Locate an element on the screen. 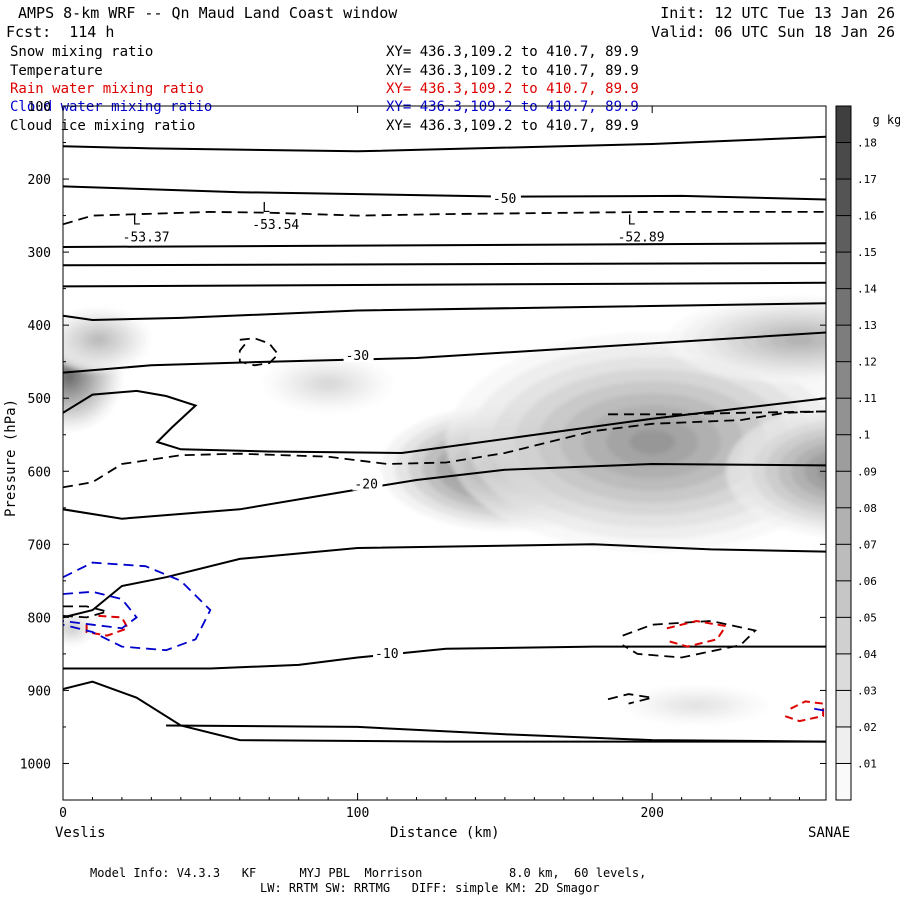 Image resolution: width=900 pixels, height=900 pixels. colorbar-tick-label: .1 is located at coordinates (863, 435).